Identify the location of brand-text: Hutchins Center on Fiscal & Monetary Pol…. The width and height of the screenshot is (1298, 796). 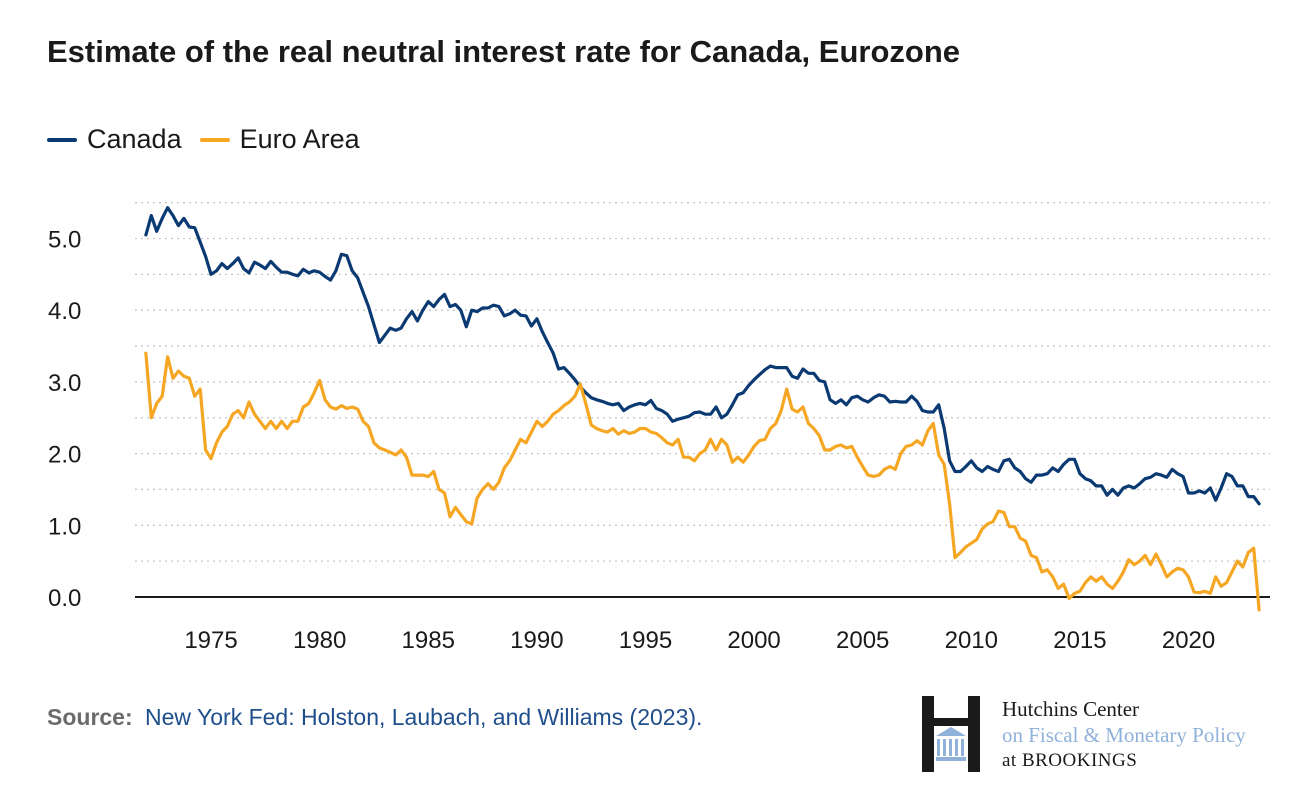
(1124, 735).